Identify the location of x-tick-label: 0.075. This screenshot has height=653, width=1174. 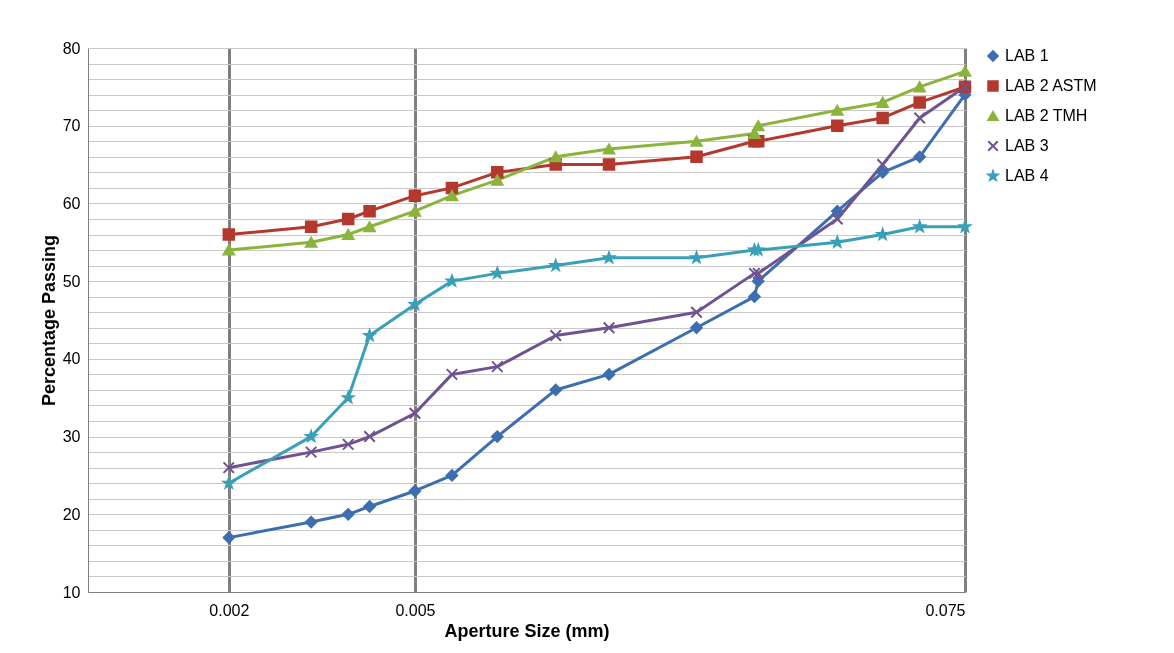
(945, 610).